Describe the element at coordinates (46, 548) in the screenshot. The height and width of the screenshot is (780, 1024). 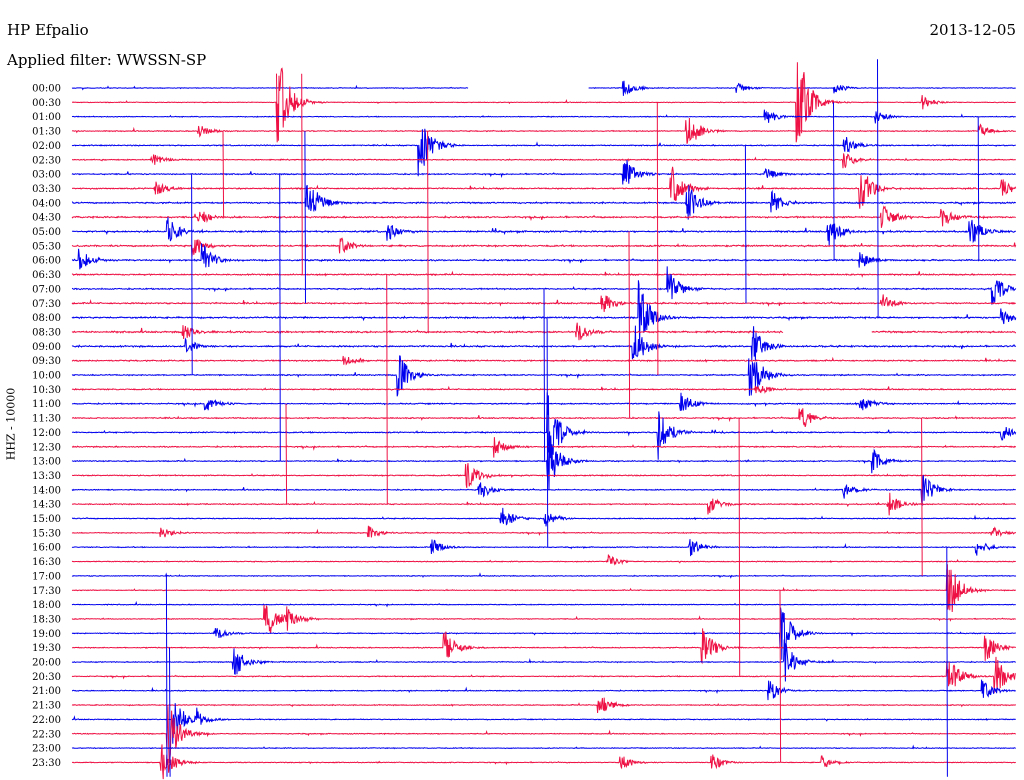
I see `row-label: 16:00` at that location.